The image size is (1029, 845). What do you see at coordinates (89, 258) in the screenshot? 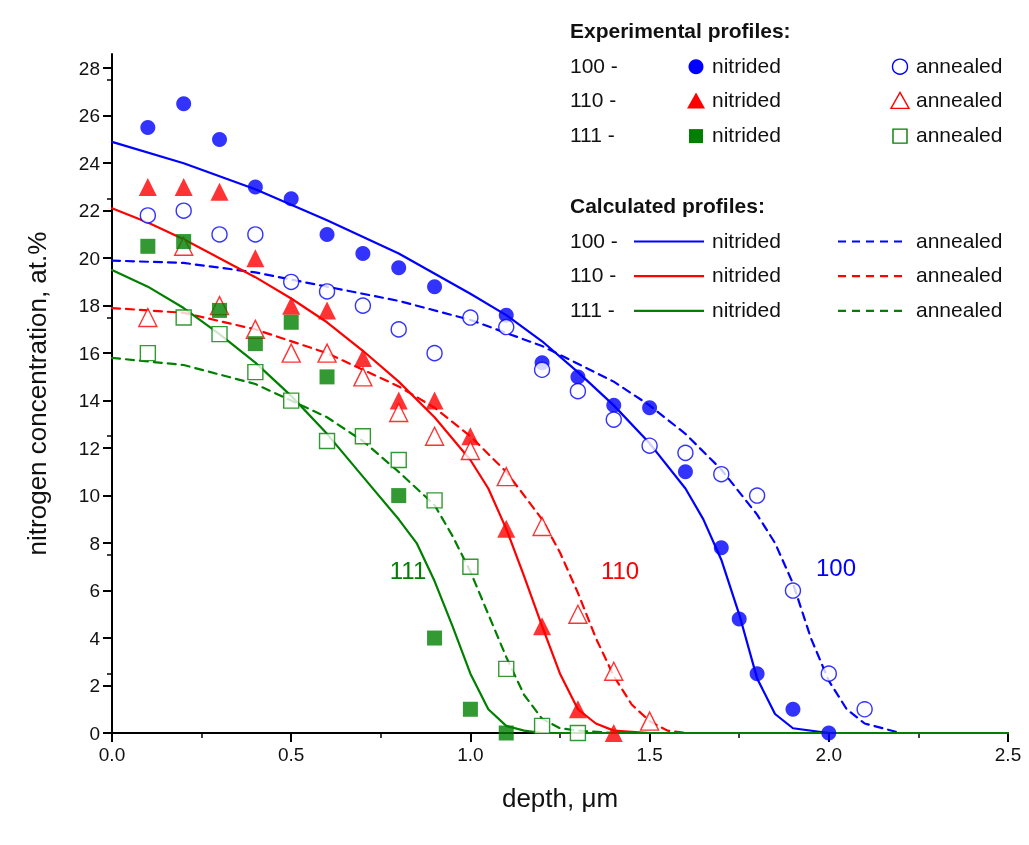
I see `y-tick-label: 20` at bounding box center [89, 258].